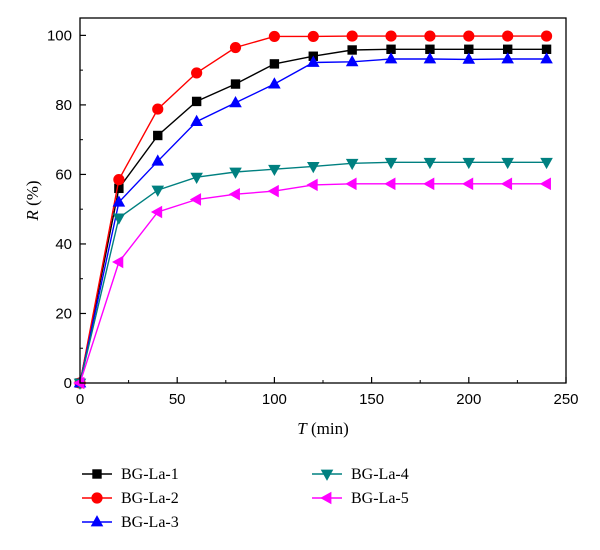 The image size is (600, 550). Describe the element at coordinates (63, 313) in the screenshot. I see `y-tick-label: 20` at that location.